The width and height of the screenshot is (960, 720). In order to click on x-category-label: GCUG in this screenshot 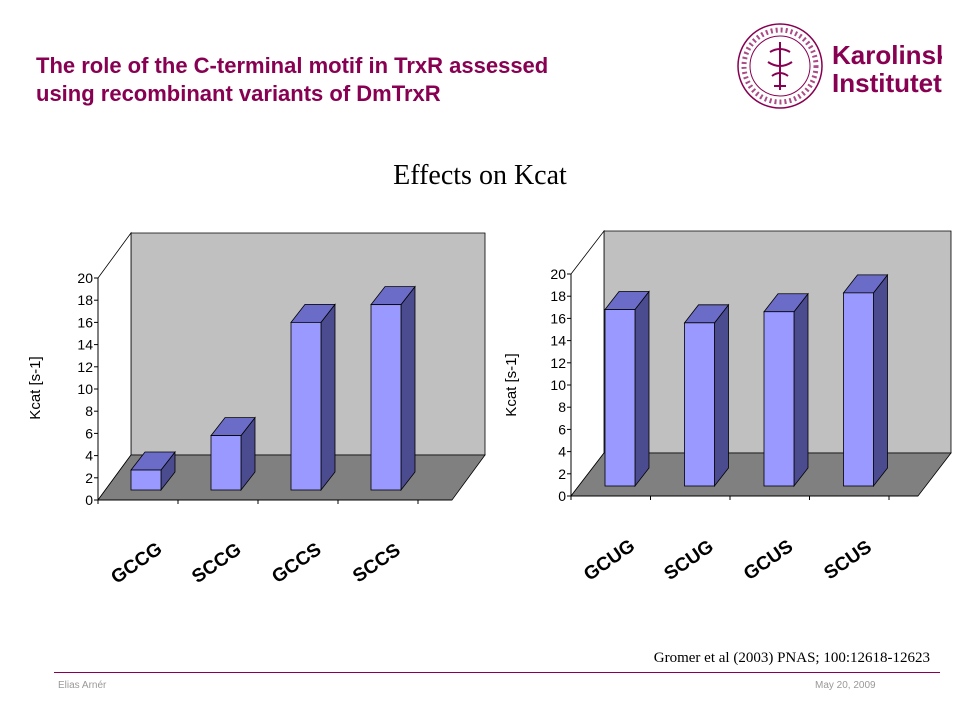, I will do `click(609, 561)`.